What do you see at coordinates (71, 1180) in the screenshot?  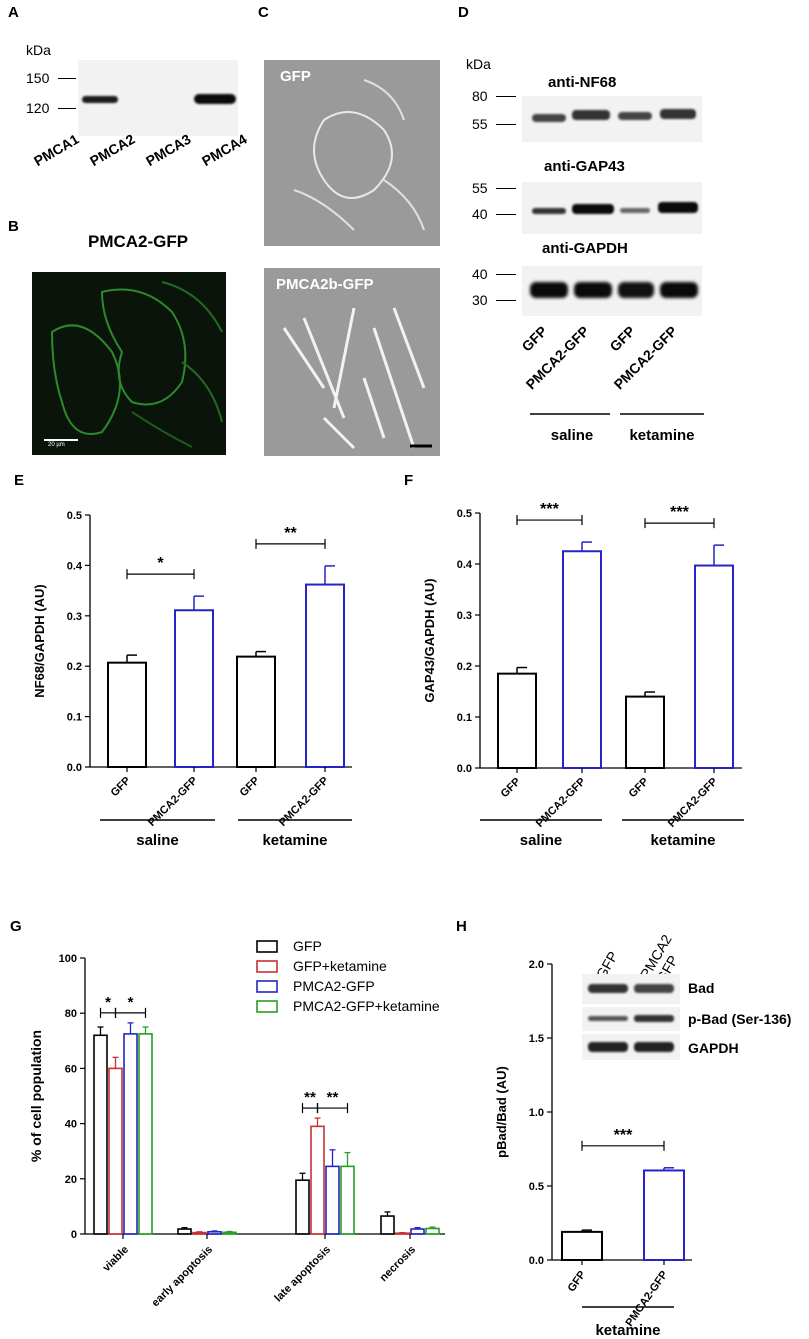 I see `chart-g-ytick-label: 20` at bounding box center [71, 1180].